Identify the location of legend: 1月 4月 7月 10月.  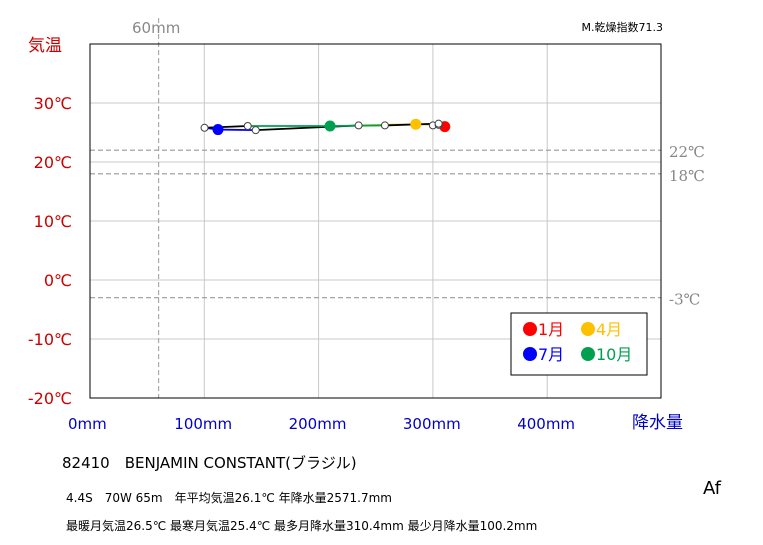
(579, 344).